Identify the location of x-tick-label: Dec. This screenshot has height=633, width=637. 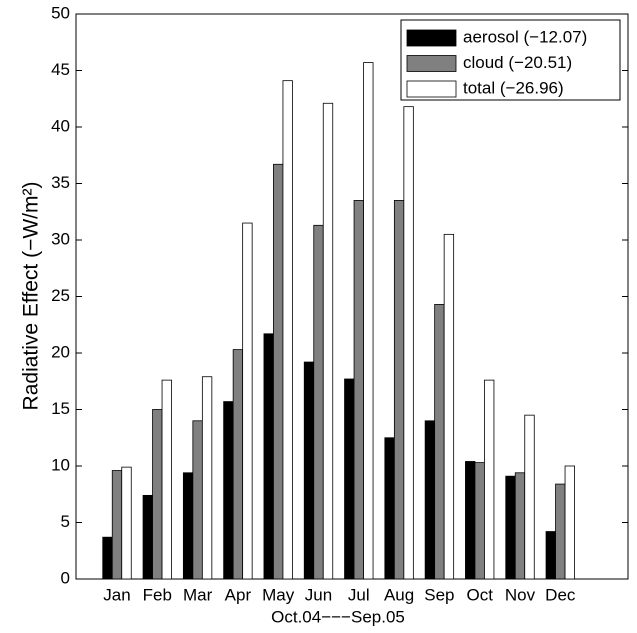
(560, 594).